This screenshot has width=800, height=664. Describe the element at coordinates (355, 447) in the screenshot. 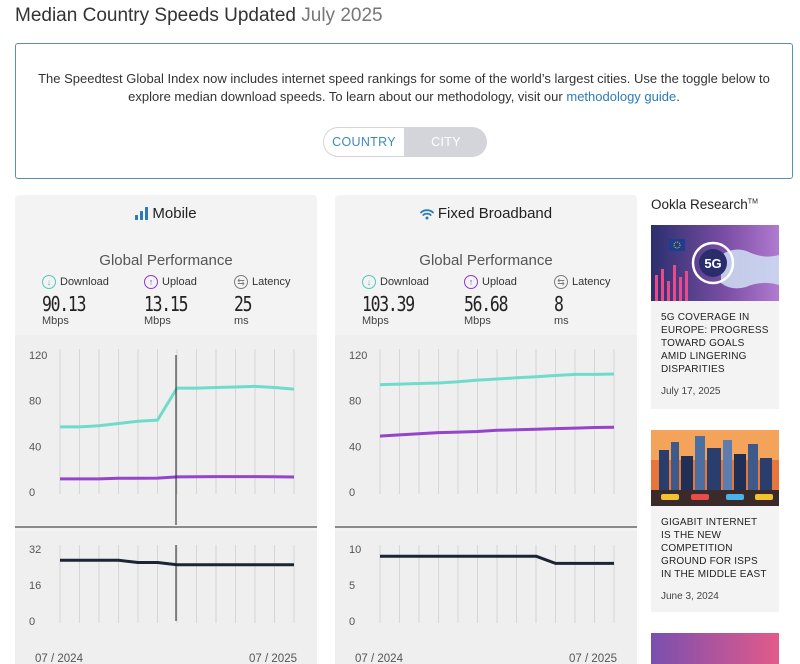

I see `fixed-speed-y-tick-label: 40` at that location.